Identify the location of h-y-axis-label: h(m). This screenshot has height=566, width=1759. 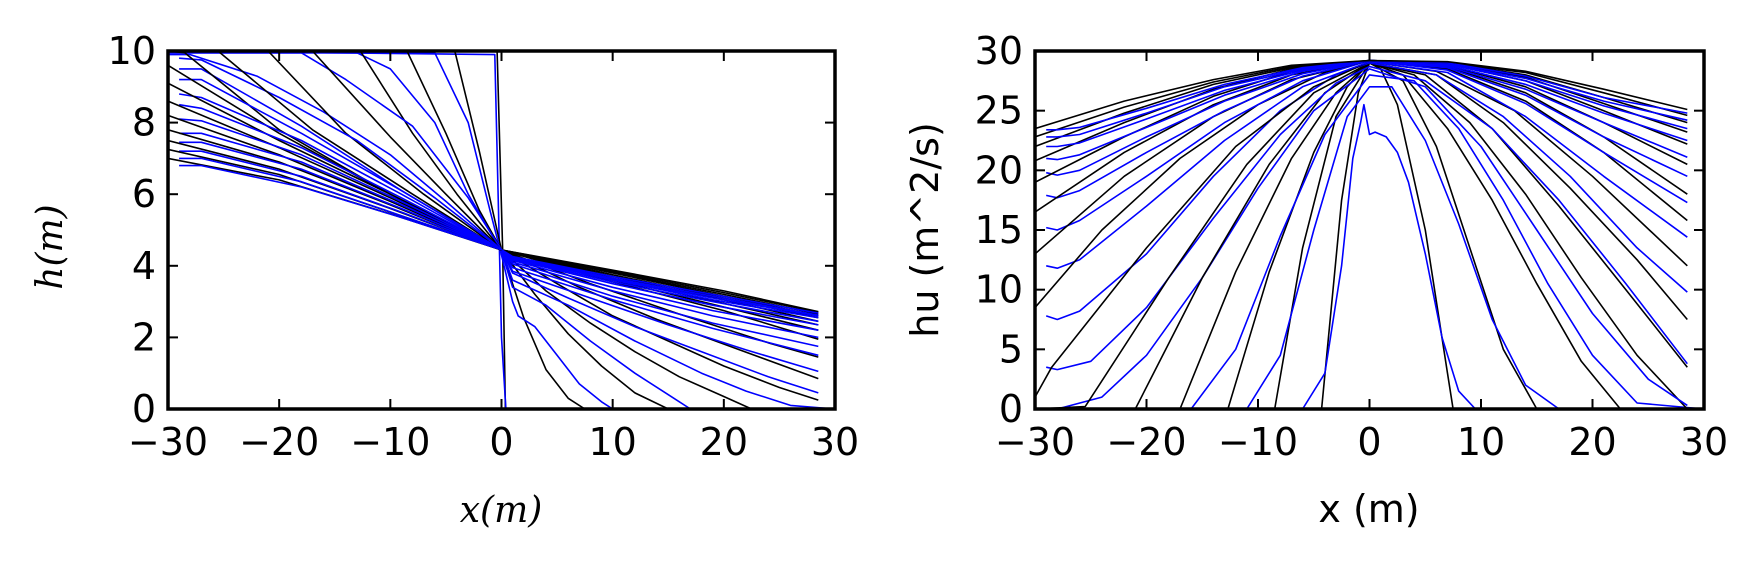
(50, 246).